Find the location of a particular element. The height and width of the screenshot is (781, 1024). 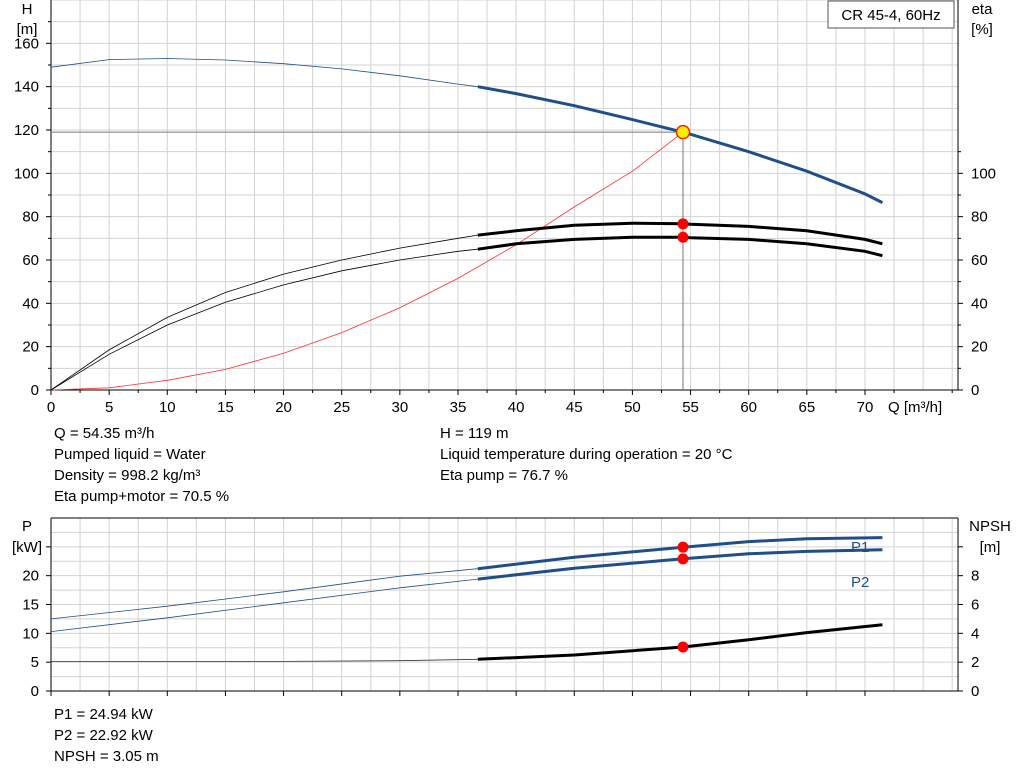

npsh-marker is located at coordinates (683, 647).